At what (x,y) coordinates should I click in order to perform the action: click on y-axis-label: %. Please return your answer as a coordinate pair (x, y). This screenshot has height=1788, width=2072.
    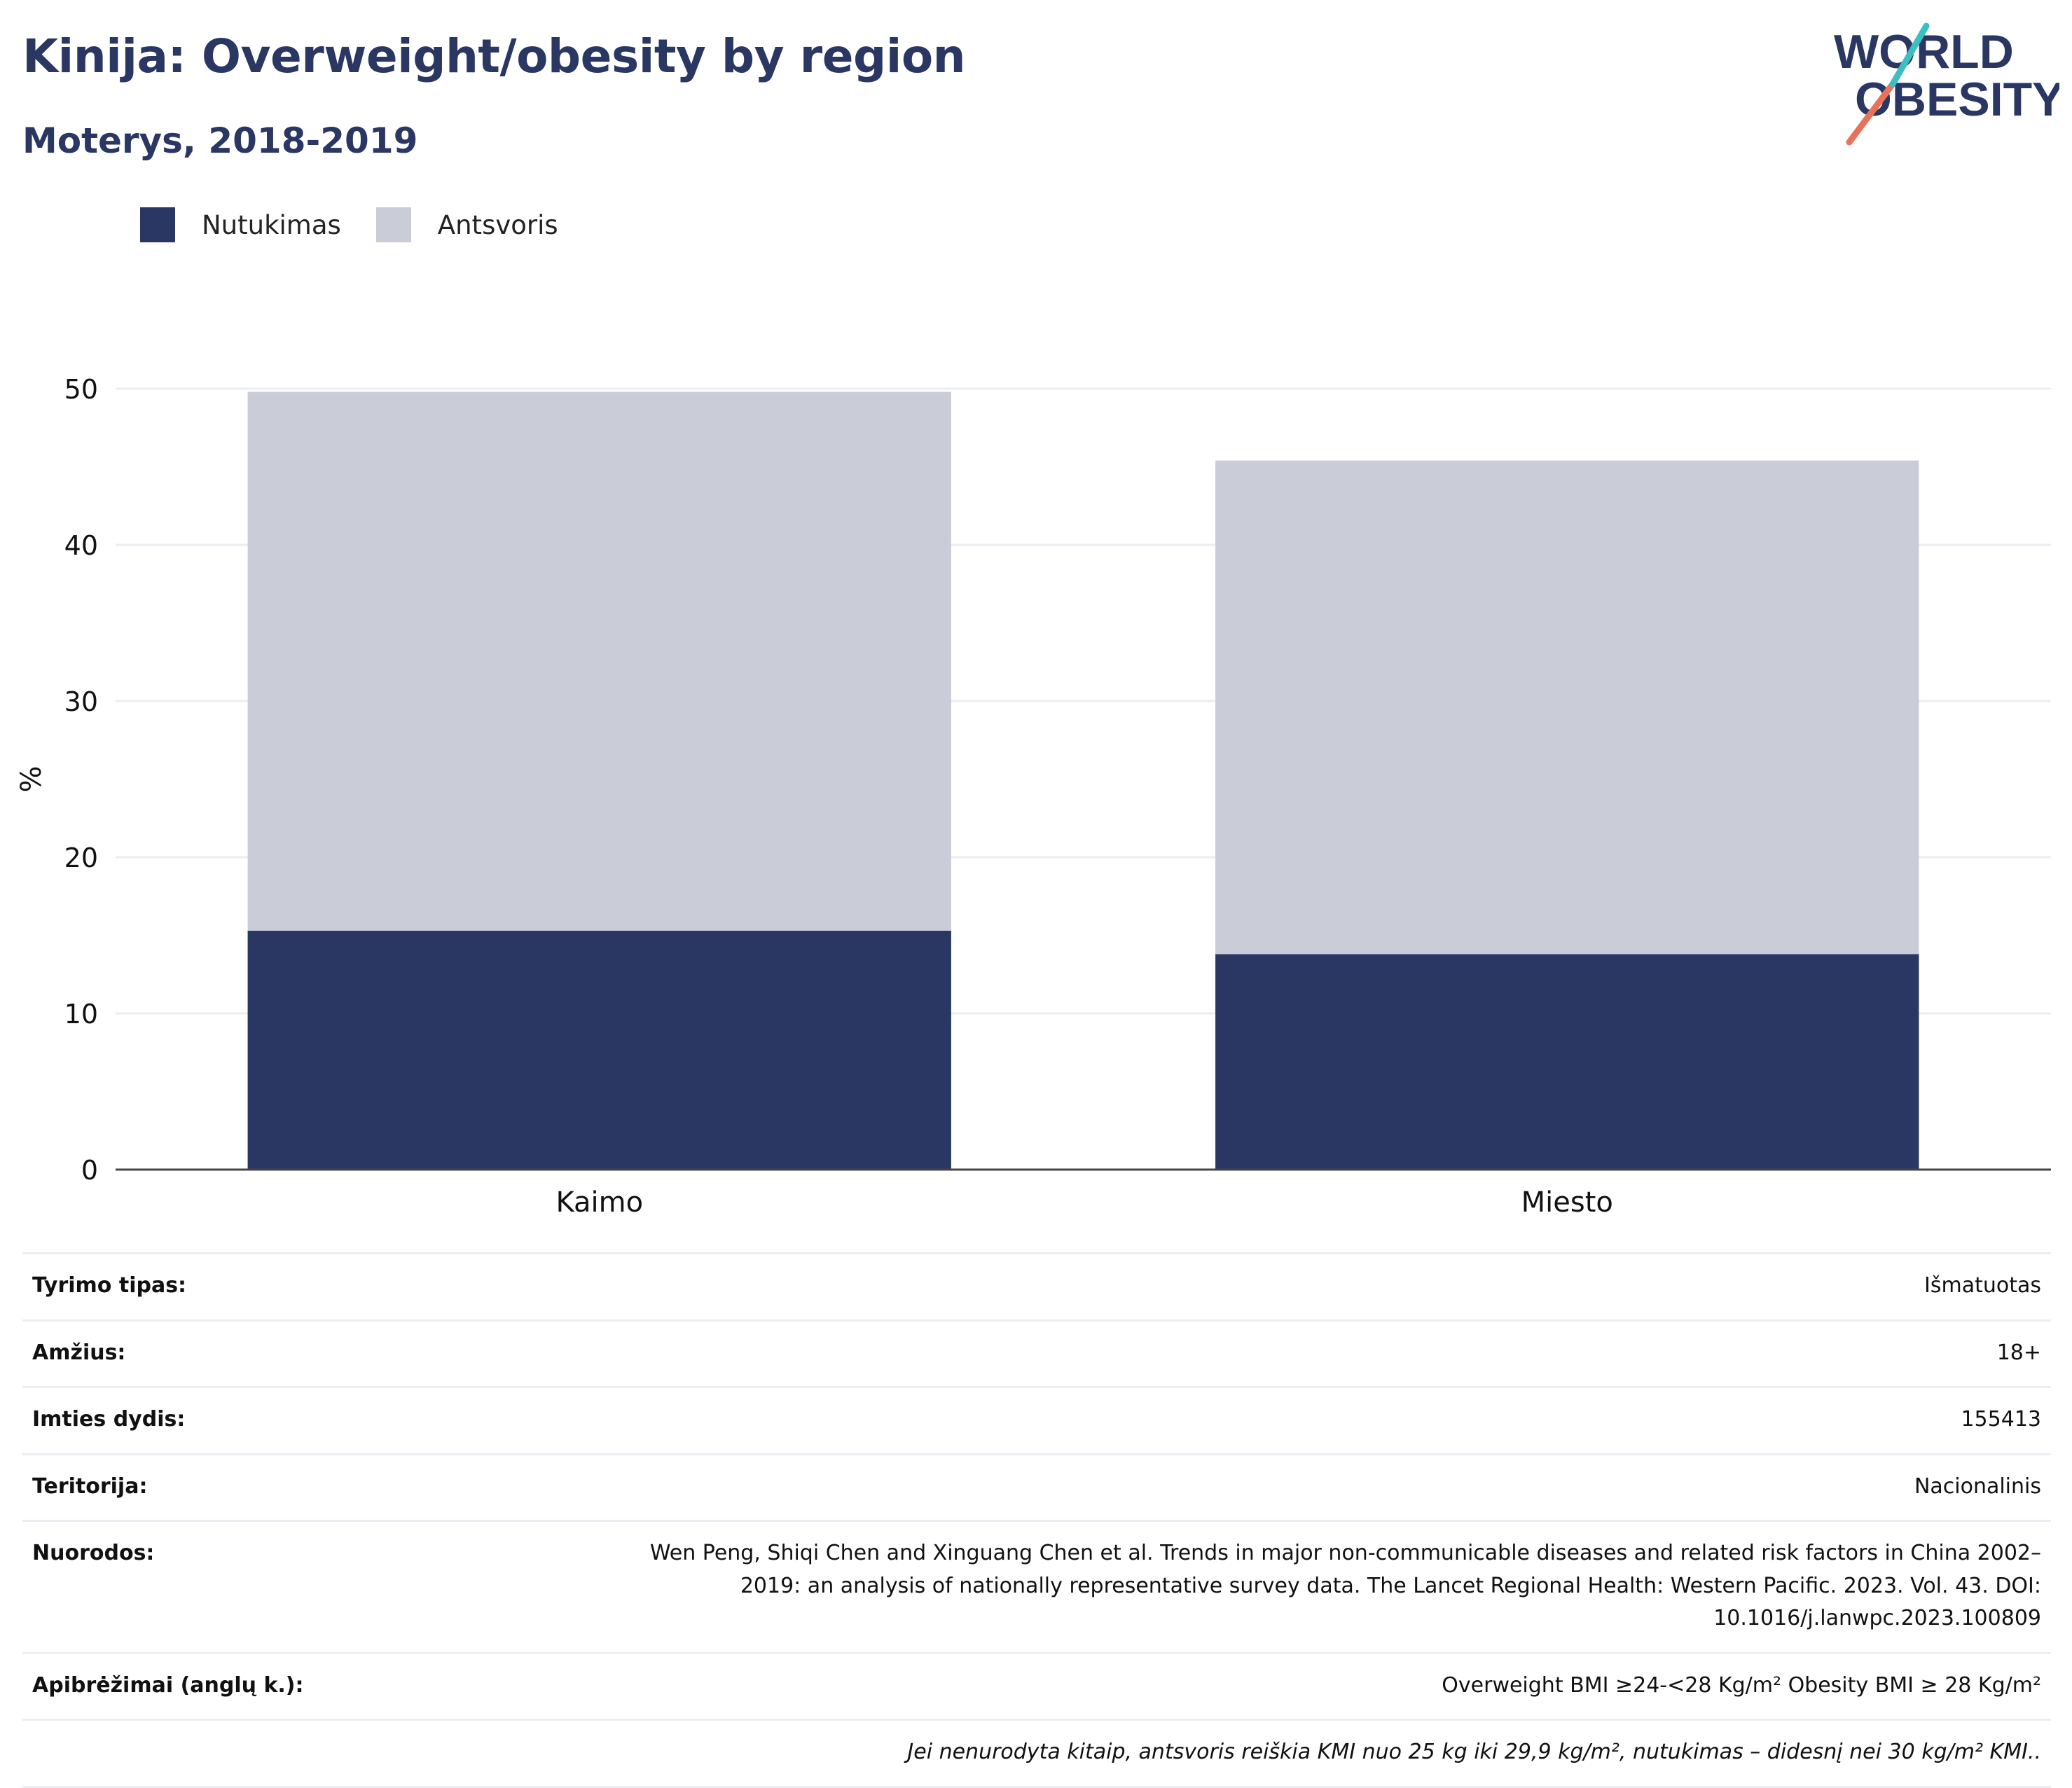
    Looking at the image, I should click on (32, 778).